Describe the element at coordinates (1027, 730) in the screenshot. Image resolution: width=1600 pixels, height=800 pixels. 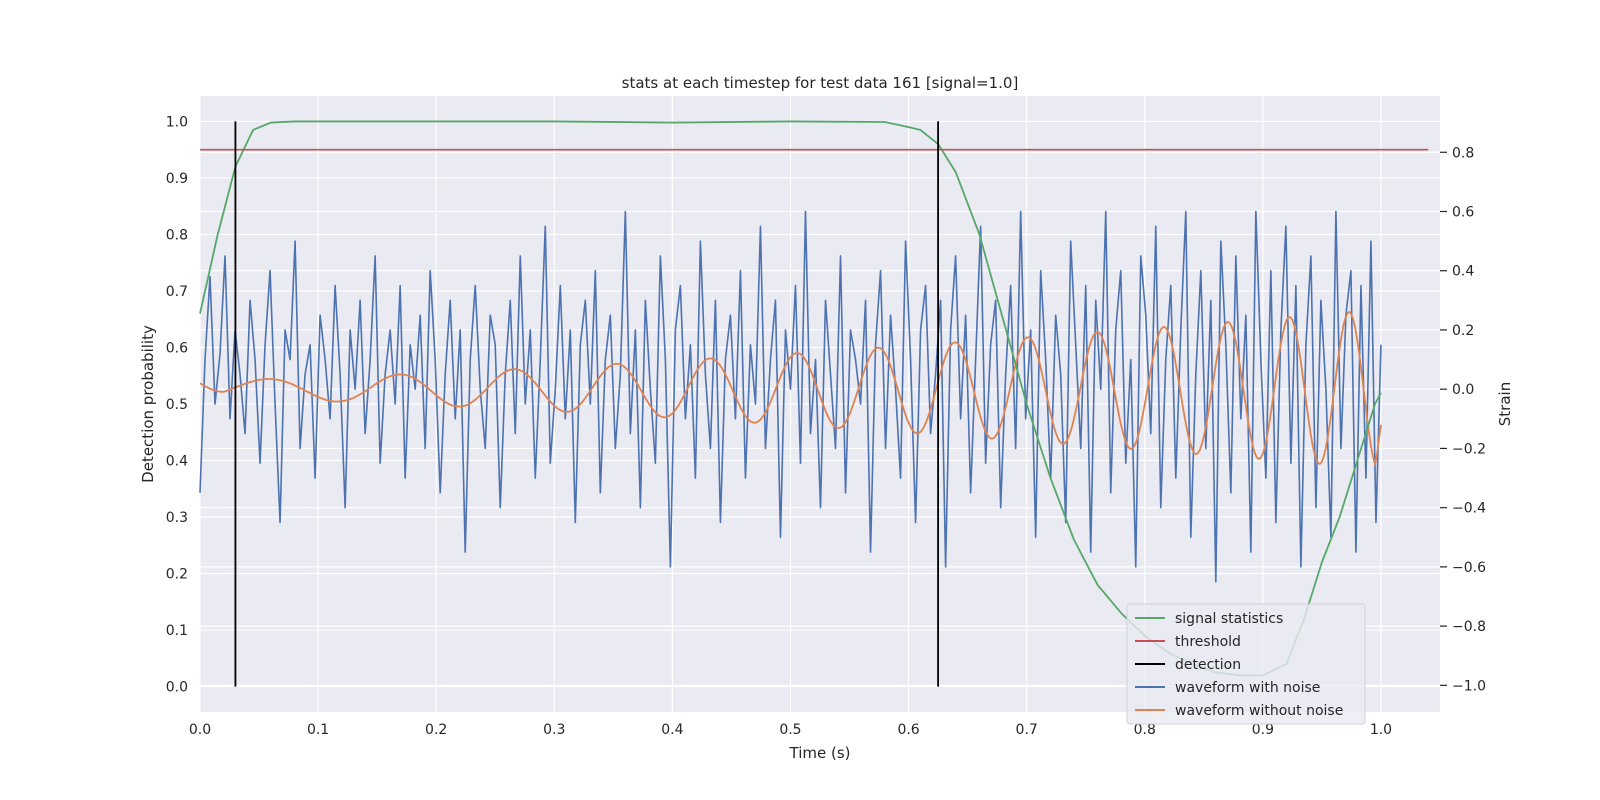
I see `x-tick-label: 0.7` at that location.